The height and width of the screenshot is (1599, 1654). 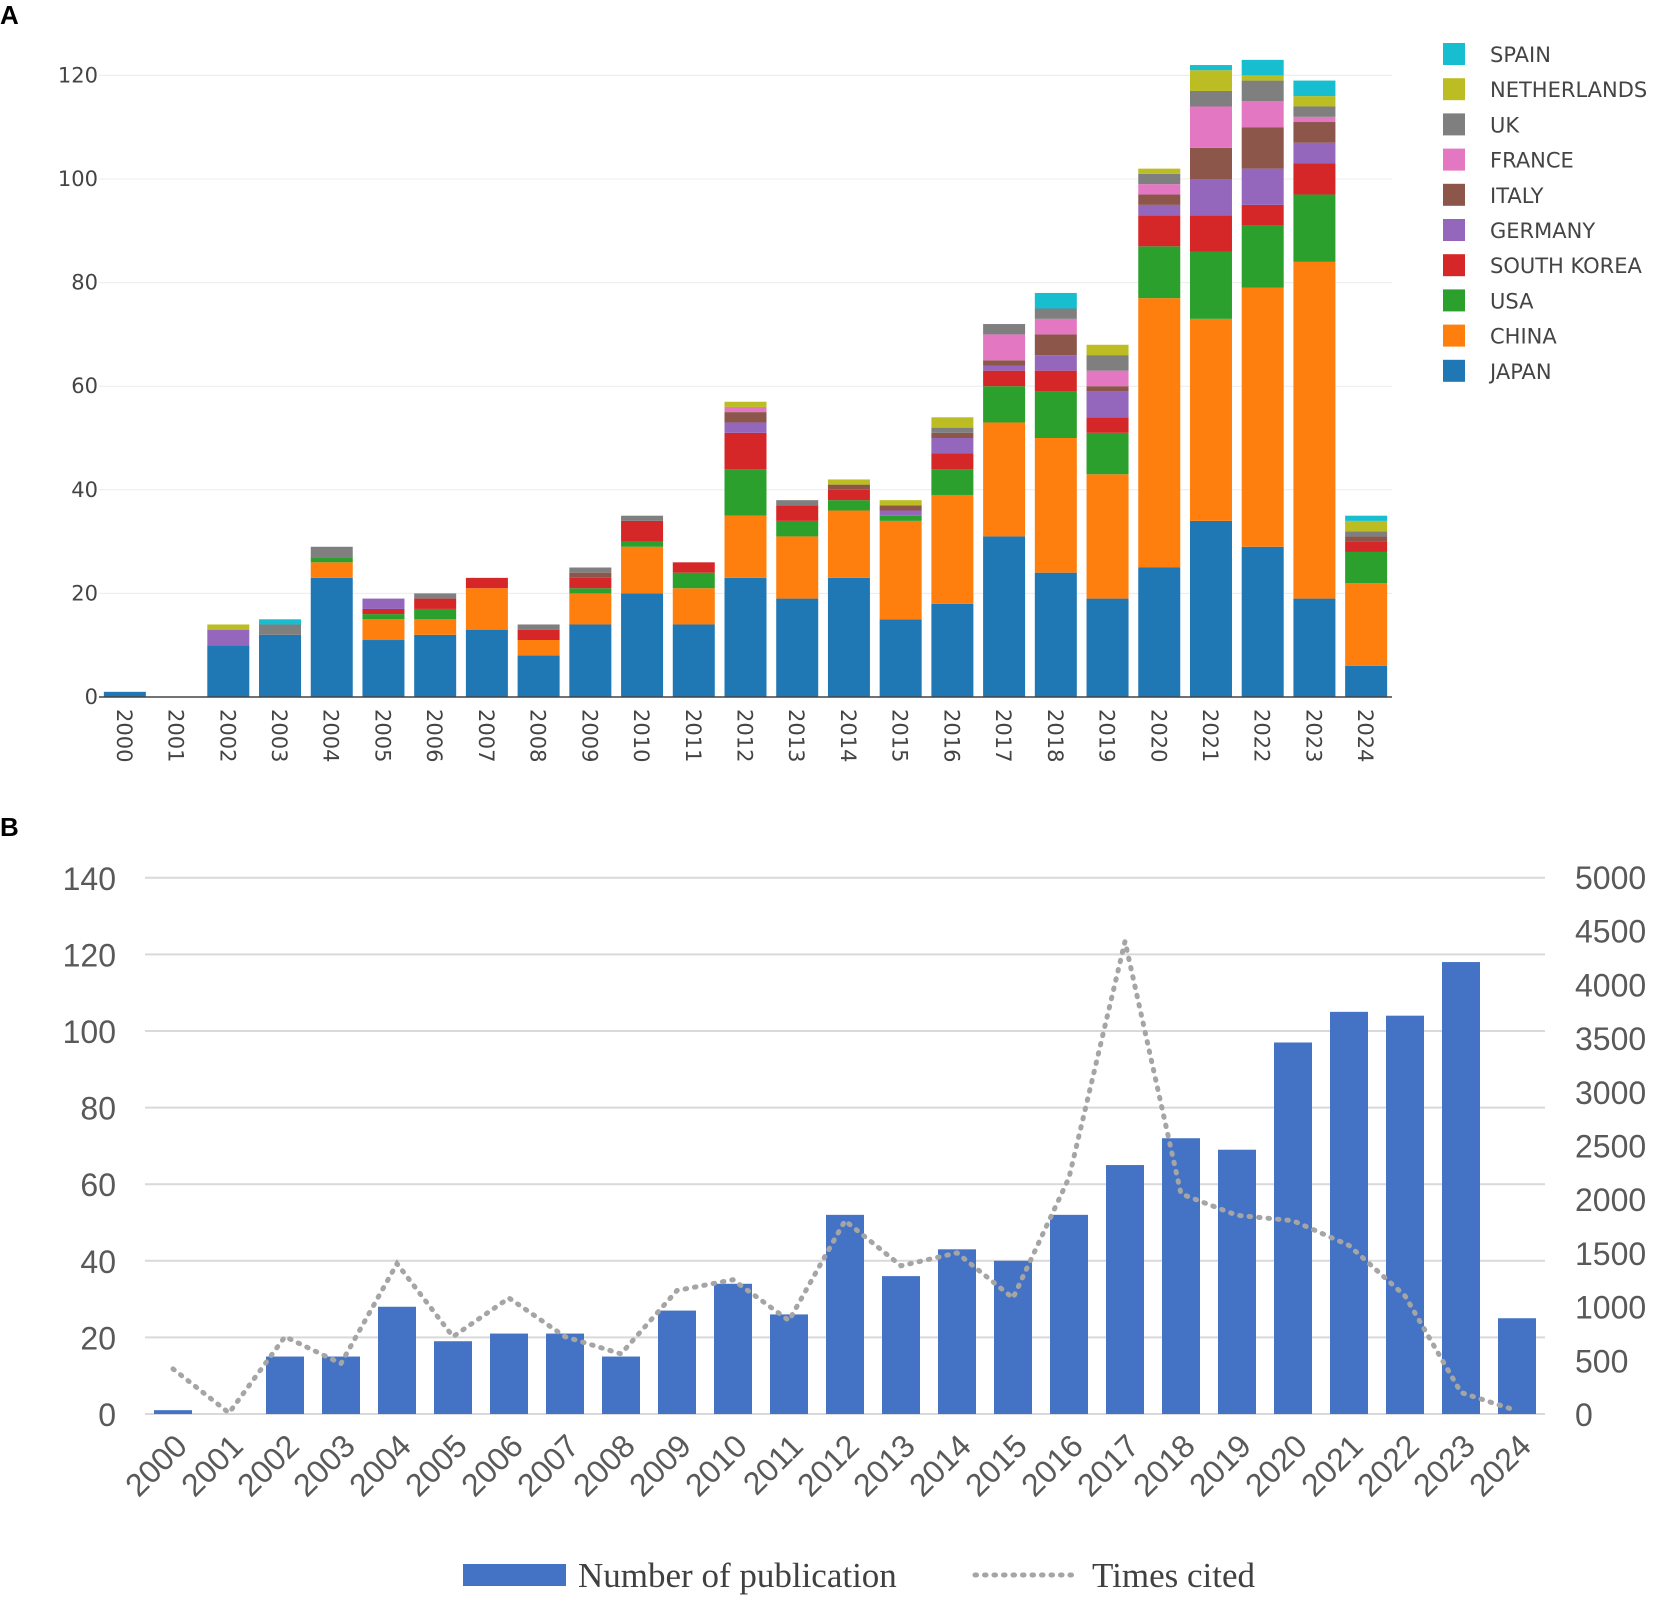 I want to click on chart-a-bar-japan-2013, so click(x=797, y=647).